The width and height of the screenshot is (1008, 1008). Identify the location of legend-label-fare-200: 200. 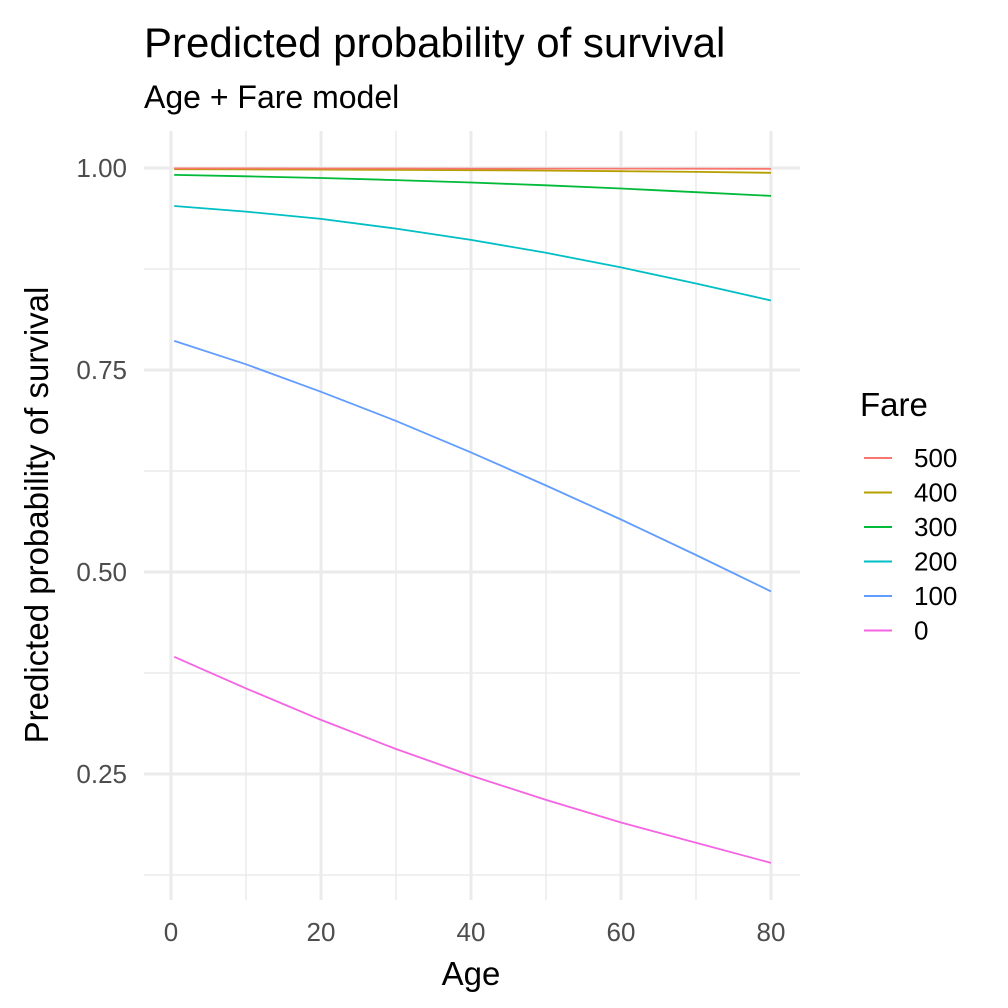
(935, 562).